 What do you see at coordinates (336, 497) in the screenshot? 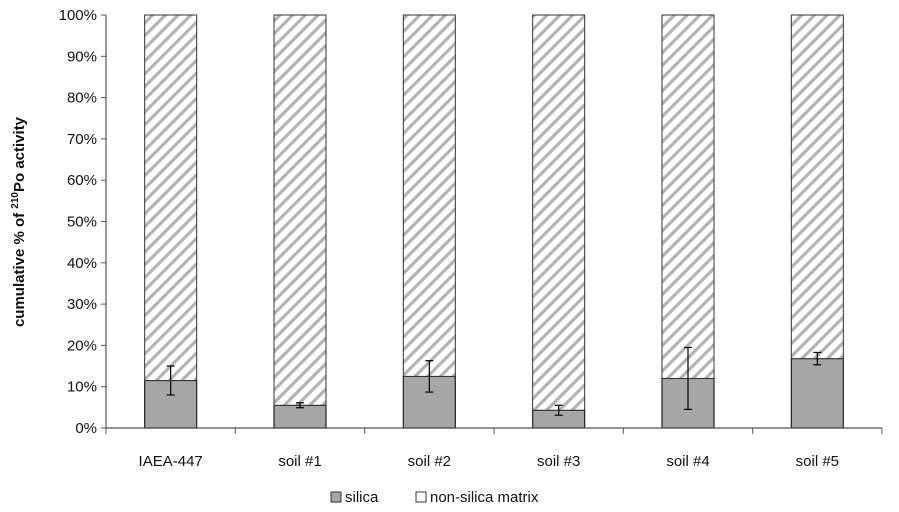
I see `legend-swatch-silica` at bounding box center [336, 497].